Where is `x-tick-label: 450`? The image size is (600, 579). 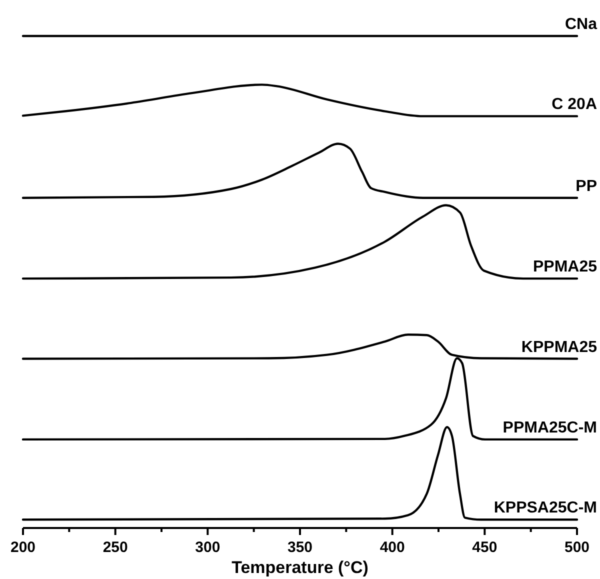 x-tick-label: 450 is located at coordinates (485, 547).